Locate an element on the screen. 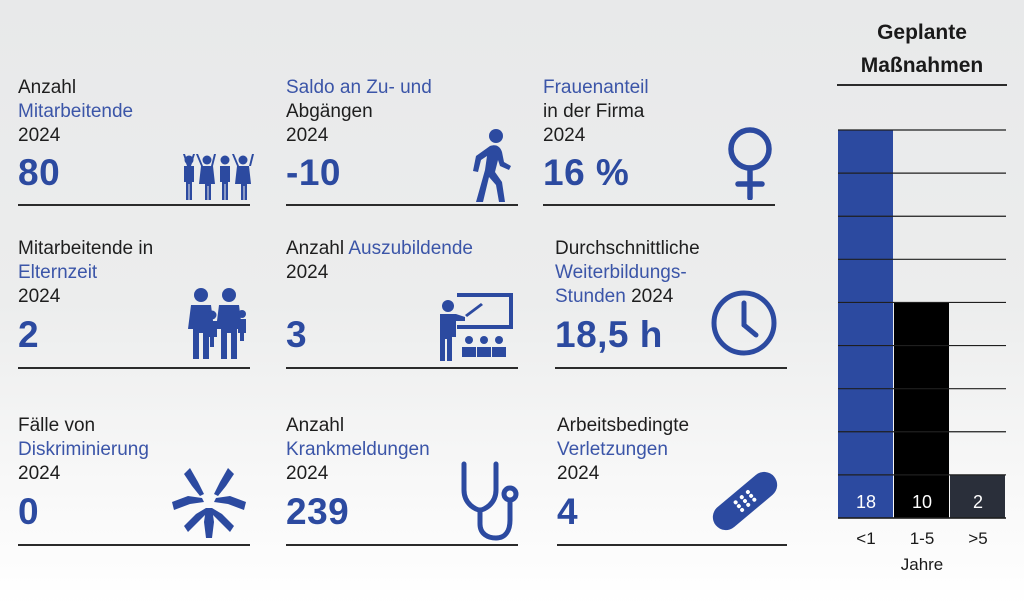  chart-value-label: 2 is located at coordinates (978, 502).